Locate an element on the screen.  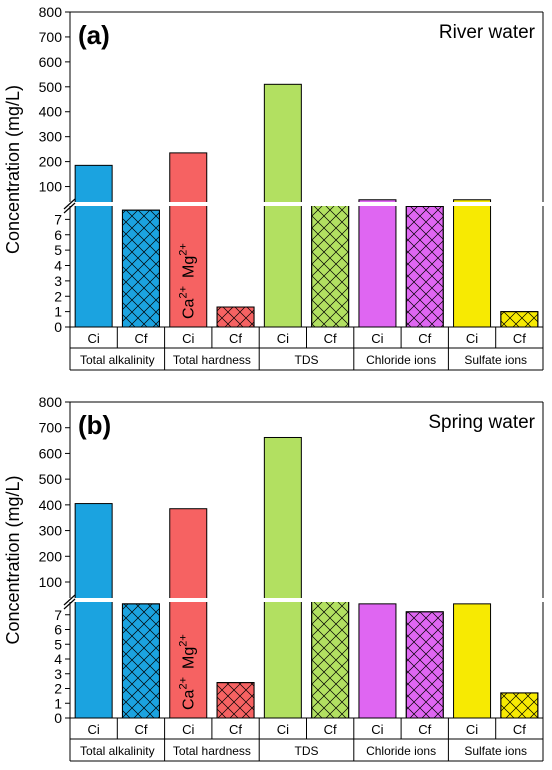
group-label: Total alkalinity is located at coordinates (117, 360).